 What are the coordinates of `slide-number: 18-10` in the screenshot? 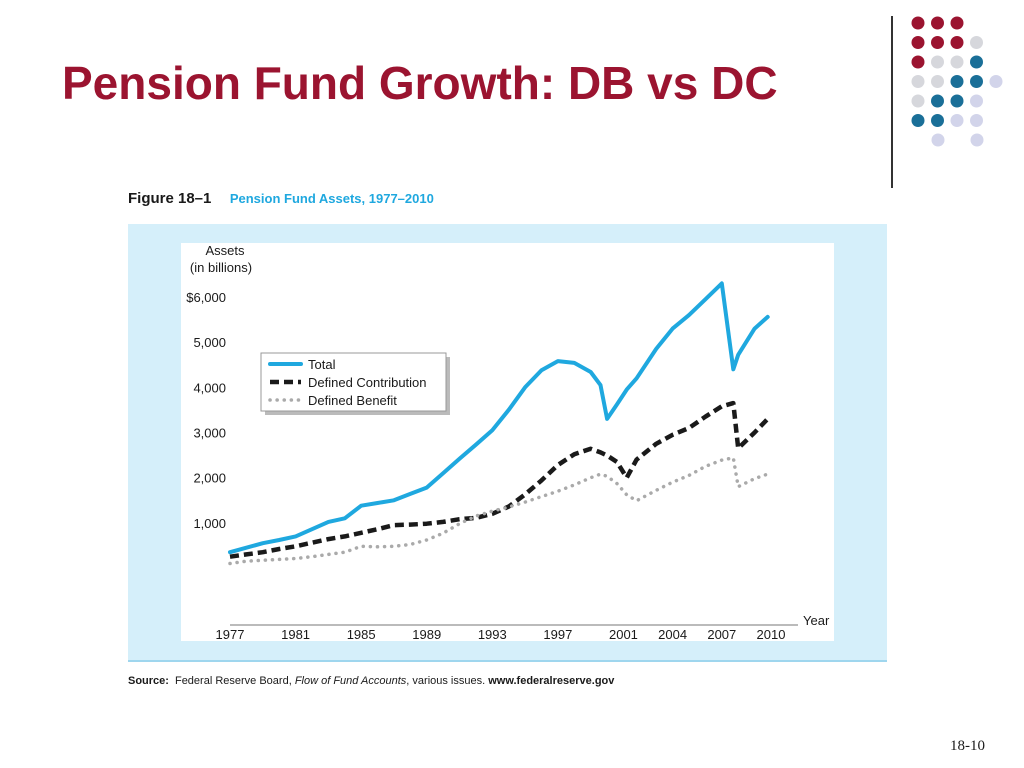 It's located at (967, 746).